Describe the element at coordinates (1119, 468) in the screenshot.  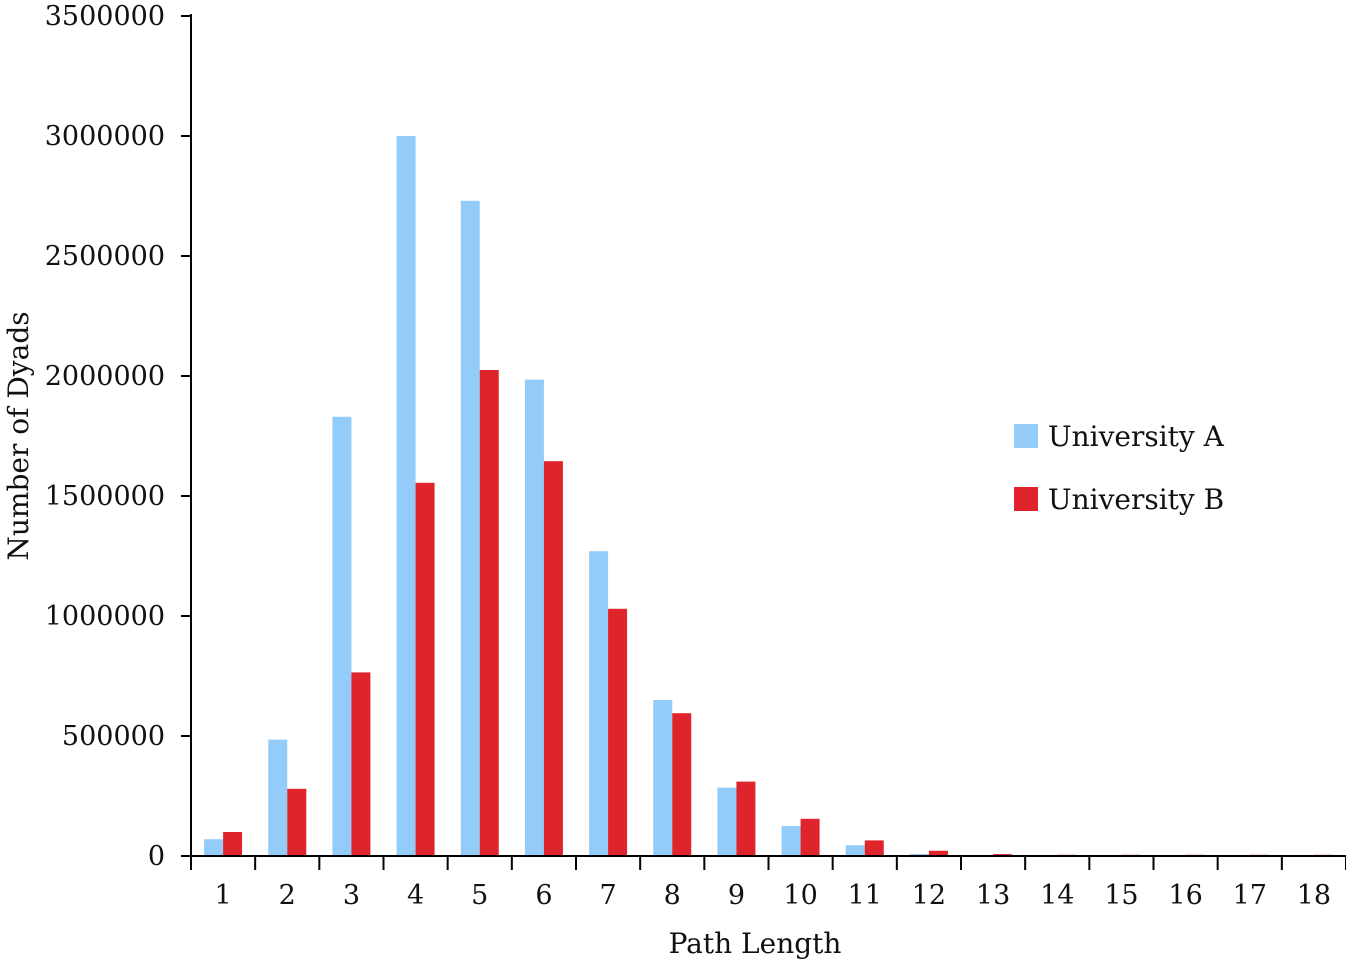
I see `legend: University A University B` at that location.